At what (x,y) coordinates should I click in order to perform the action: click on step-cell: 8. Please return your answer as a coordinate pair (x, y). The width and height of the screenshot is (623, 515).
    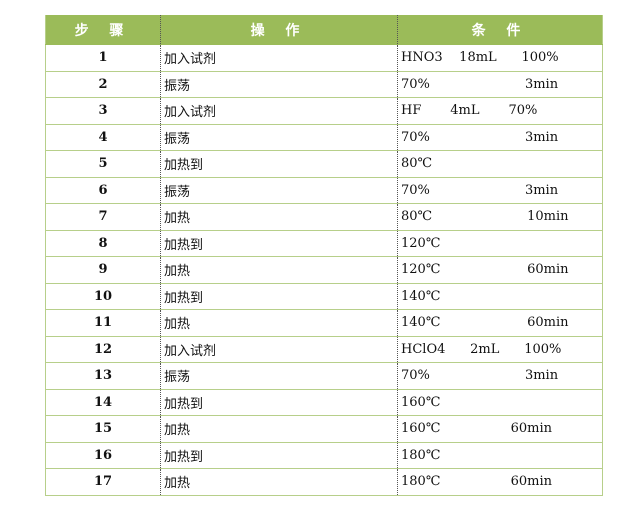
    Looking at the image, I should click on (103, 243).